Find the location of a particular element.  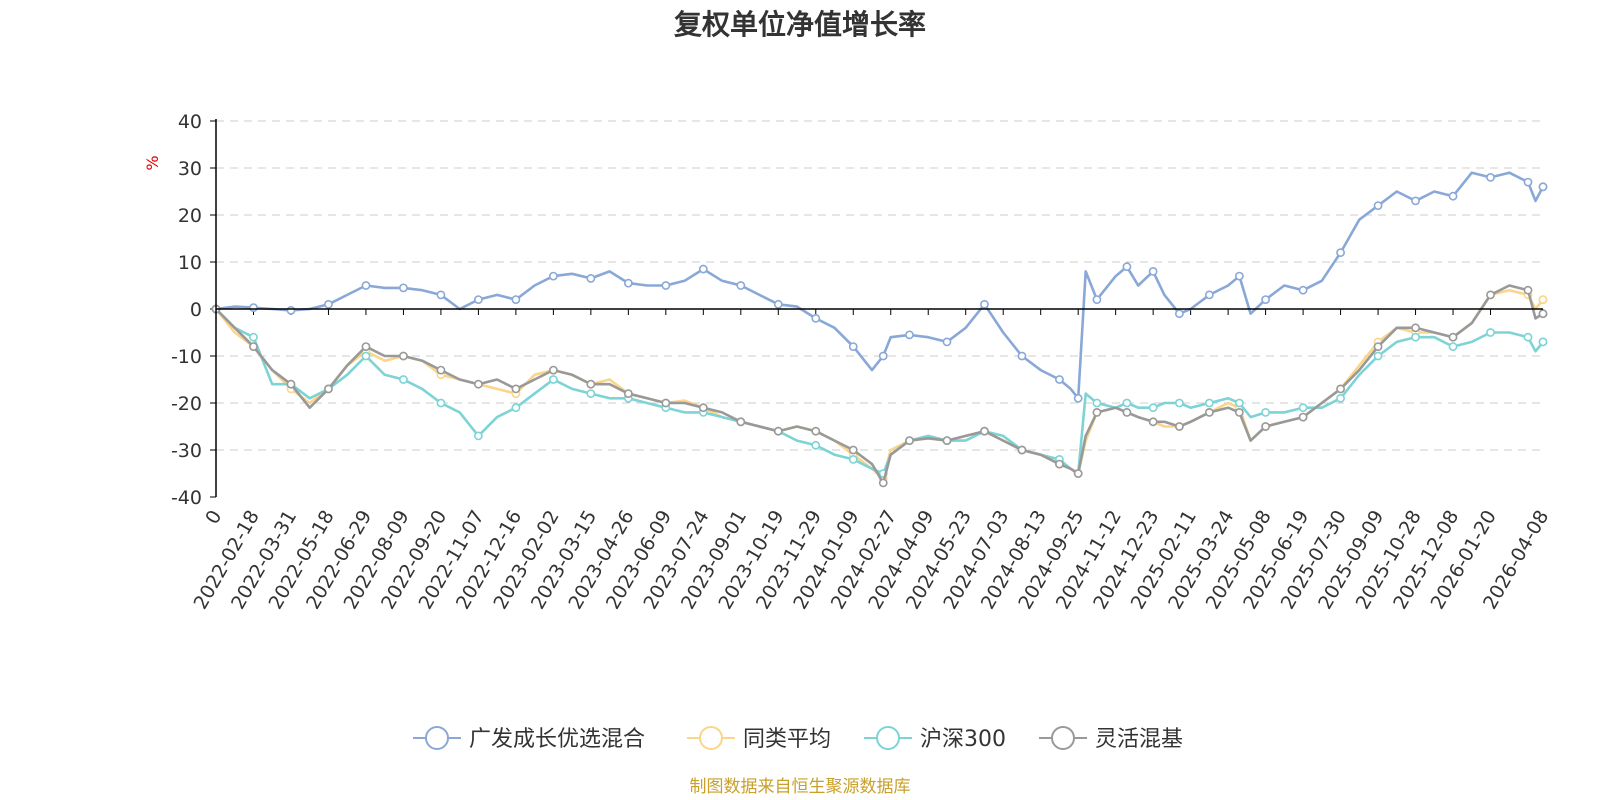

y-tick-label: -30 is located at coordinates (186, 451).